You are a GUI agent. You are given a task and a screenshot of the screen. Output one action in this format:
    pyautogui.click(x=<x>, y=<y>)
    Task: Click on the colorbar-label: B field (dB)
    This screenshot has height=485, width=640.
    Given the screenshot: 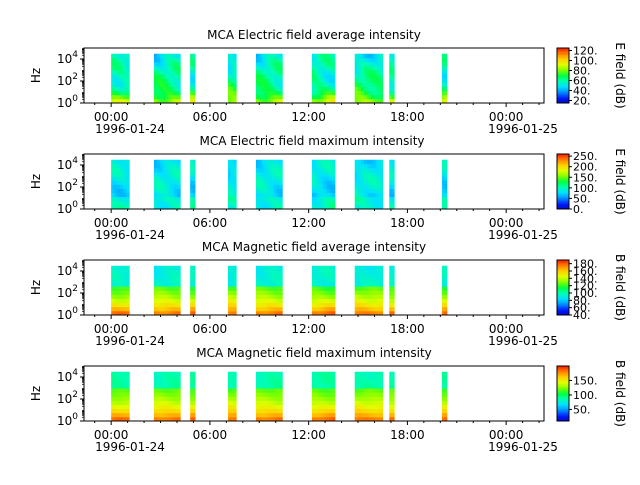 What is the action you would take?
    pyautogui.click(x=620, y=287)
    